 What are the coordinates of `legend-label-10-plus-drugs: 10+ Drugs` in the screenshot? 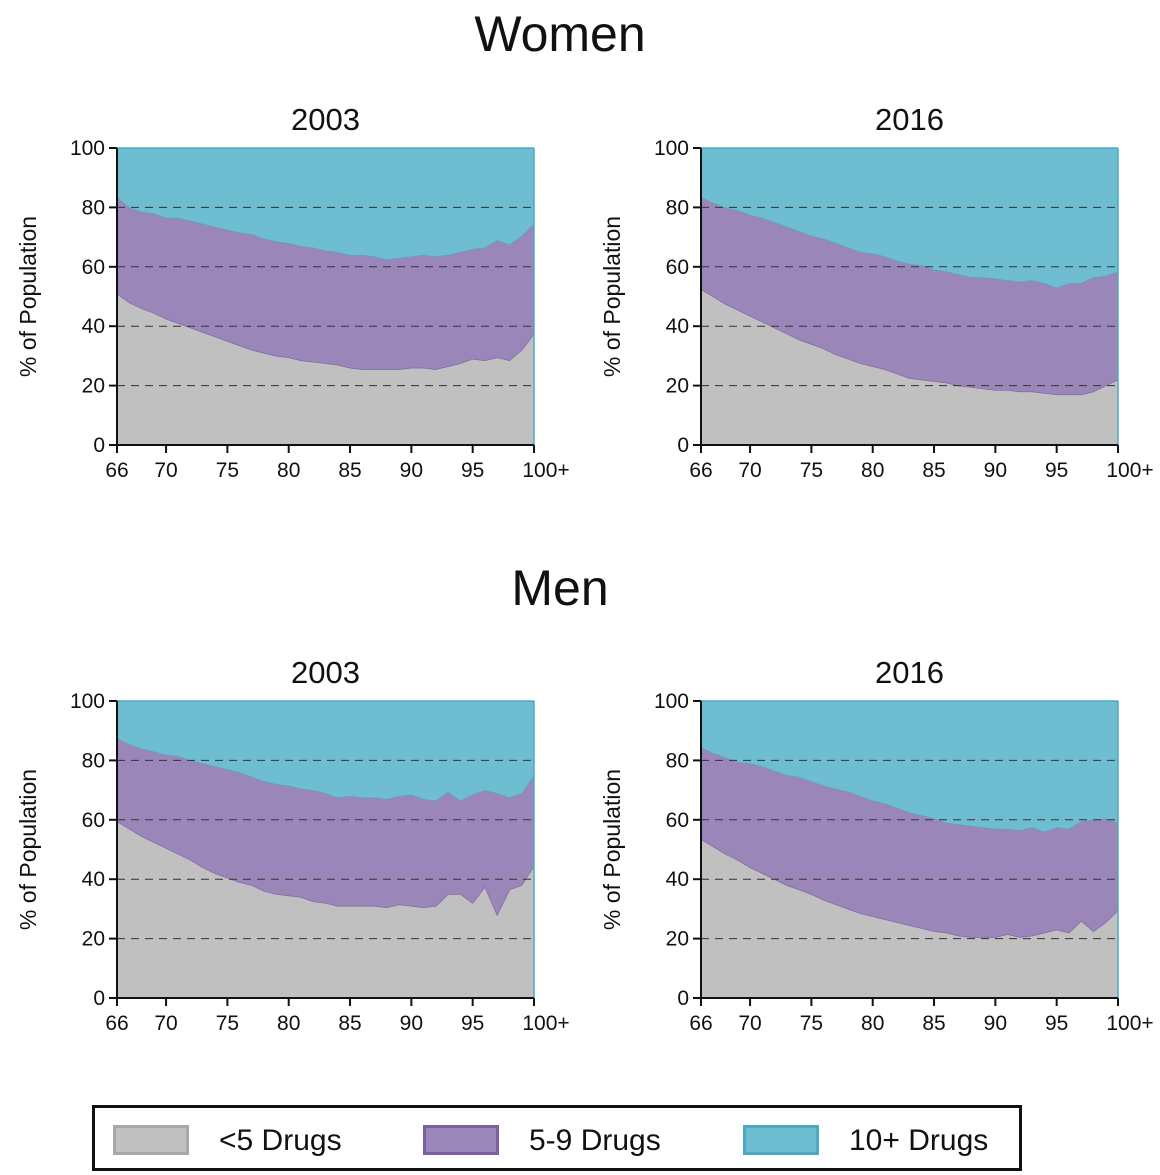 It's located at (919, 1140).